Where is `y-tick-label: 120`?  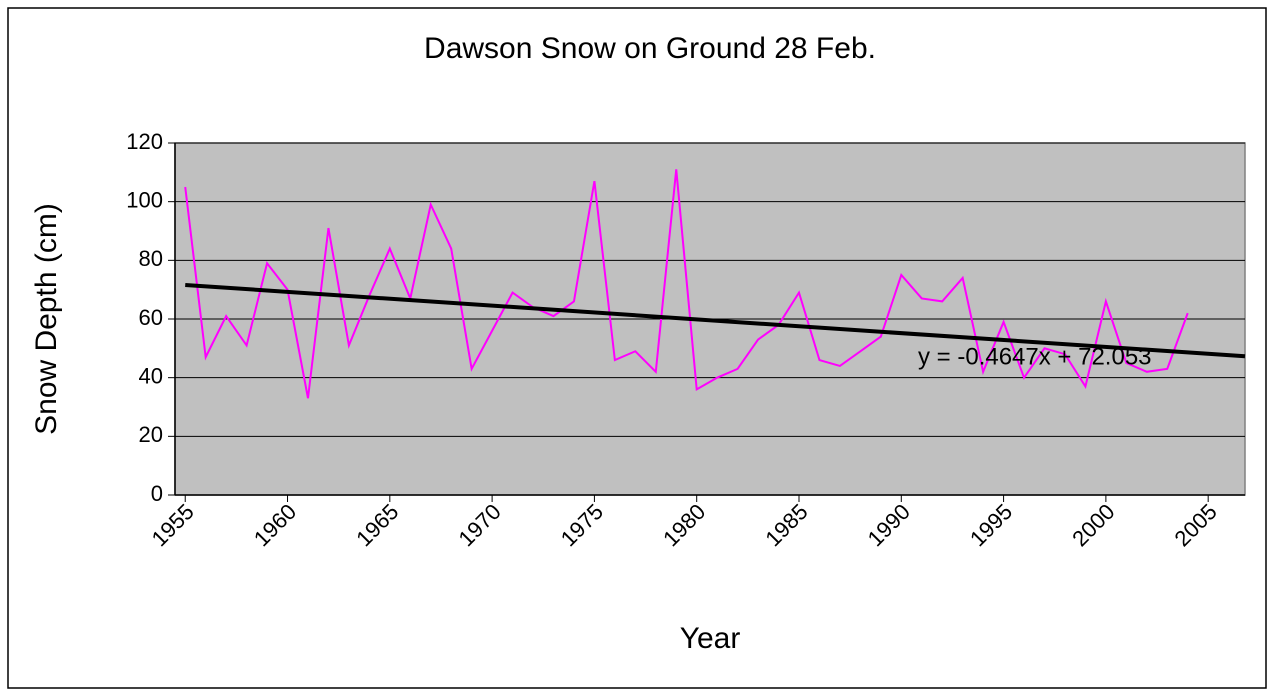
y-tick-label: 120 is located at coordinates (144, 141).